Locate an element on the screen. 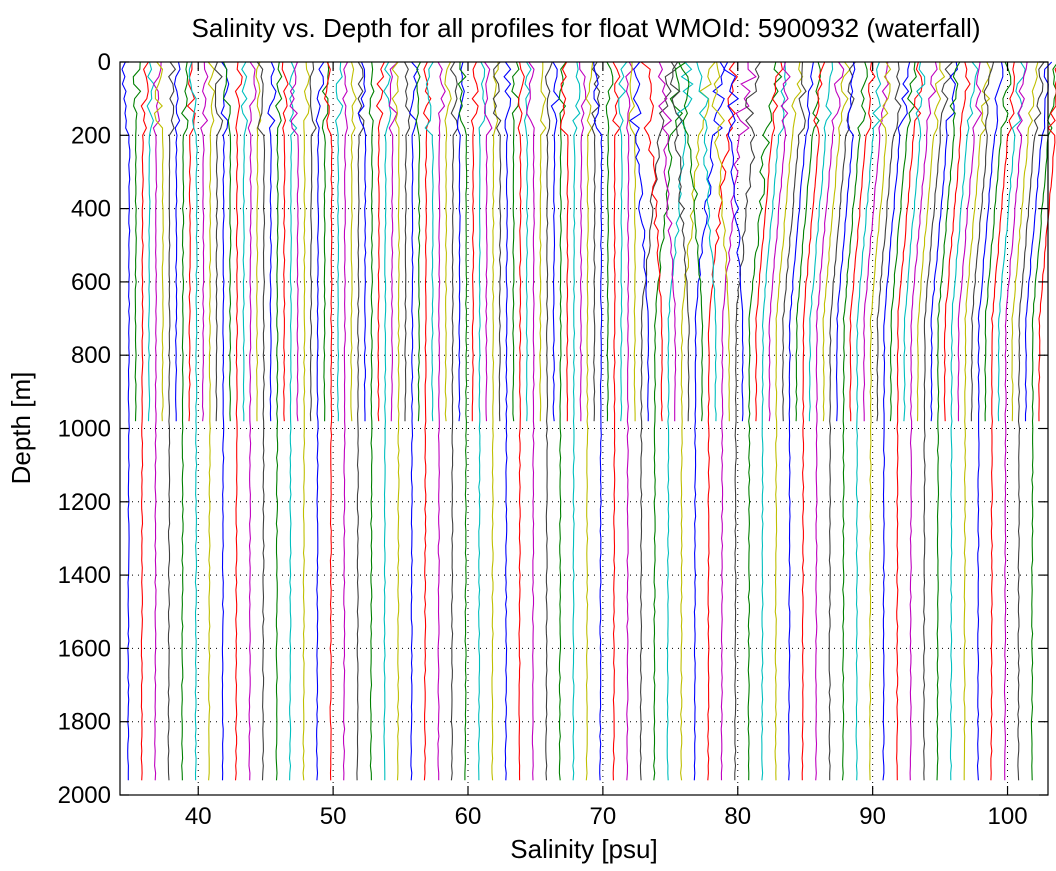 Image resolution: width=1056 pixels, height=871 pixels. y-tick-label: 1600 is located at coordinates (84, 648).